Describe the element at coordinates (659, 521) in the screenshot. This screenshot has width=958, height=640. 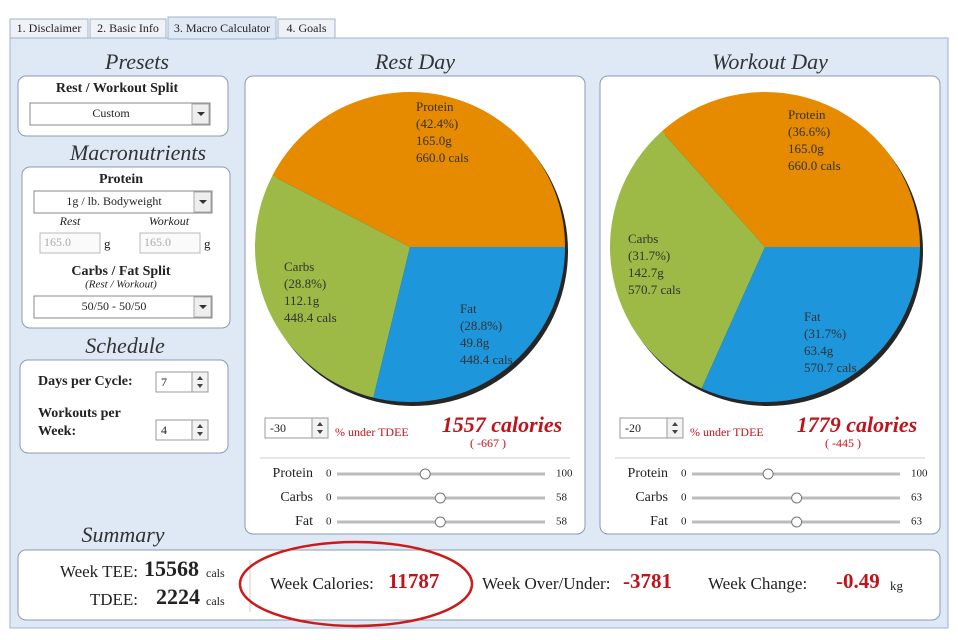
I see `slider-label: Fat` at that location.